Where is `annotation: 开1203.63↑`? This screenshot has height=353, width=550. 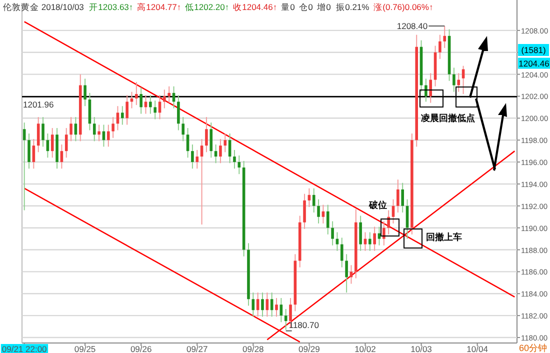
annotation: 开1203.63↑ is located at coordinates (111, 7).